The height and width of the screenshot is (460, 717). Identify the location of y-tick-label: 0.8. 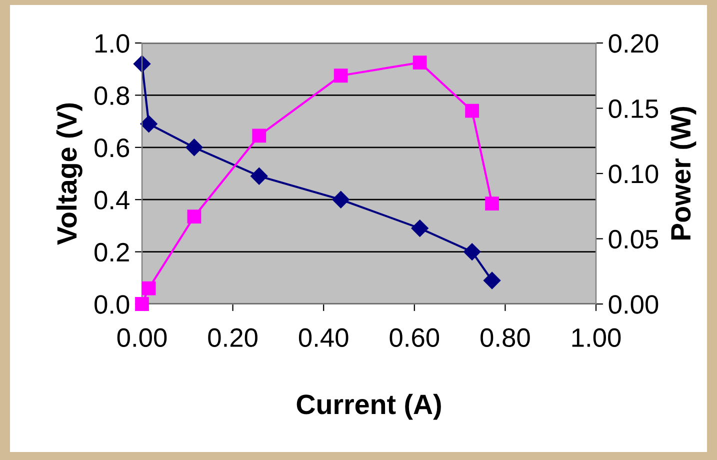
(112, 96).